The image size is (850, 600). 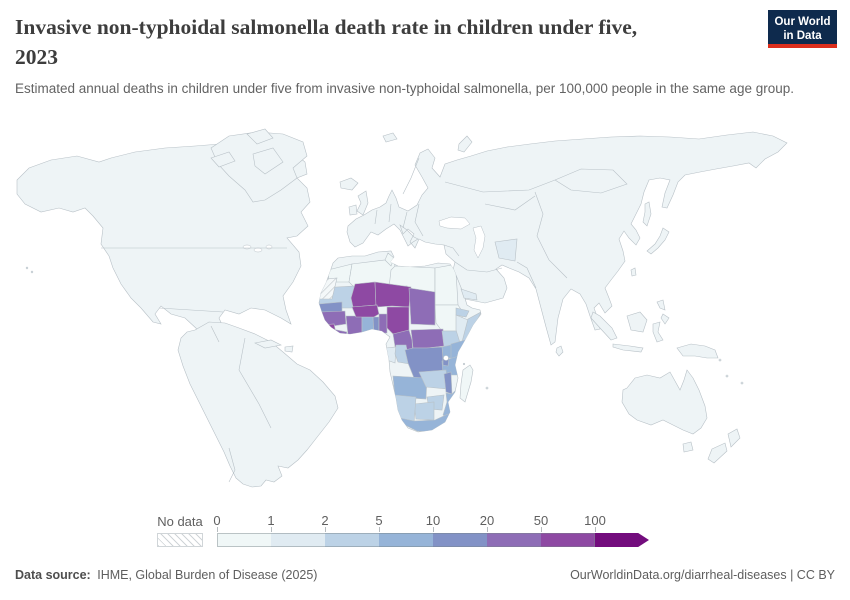 I want to click on great-lake-mid, so click(x=258, y=250).